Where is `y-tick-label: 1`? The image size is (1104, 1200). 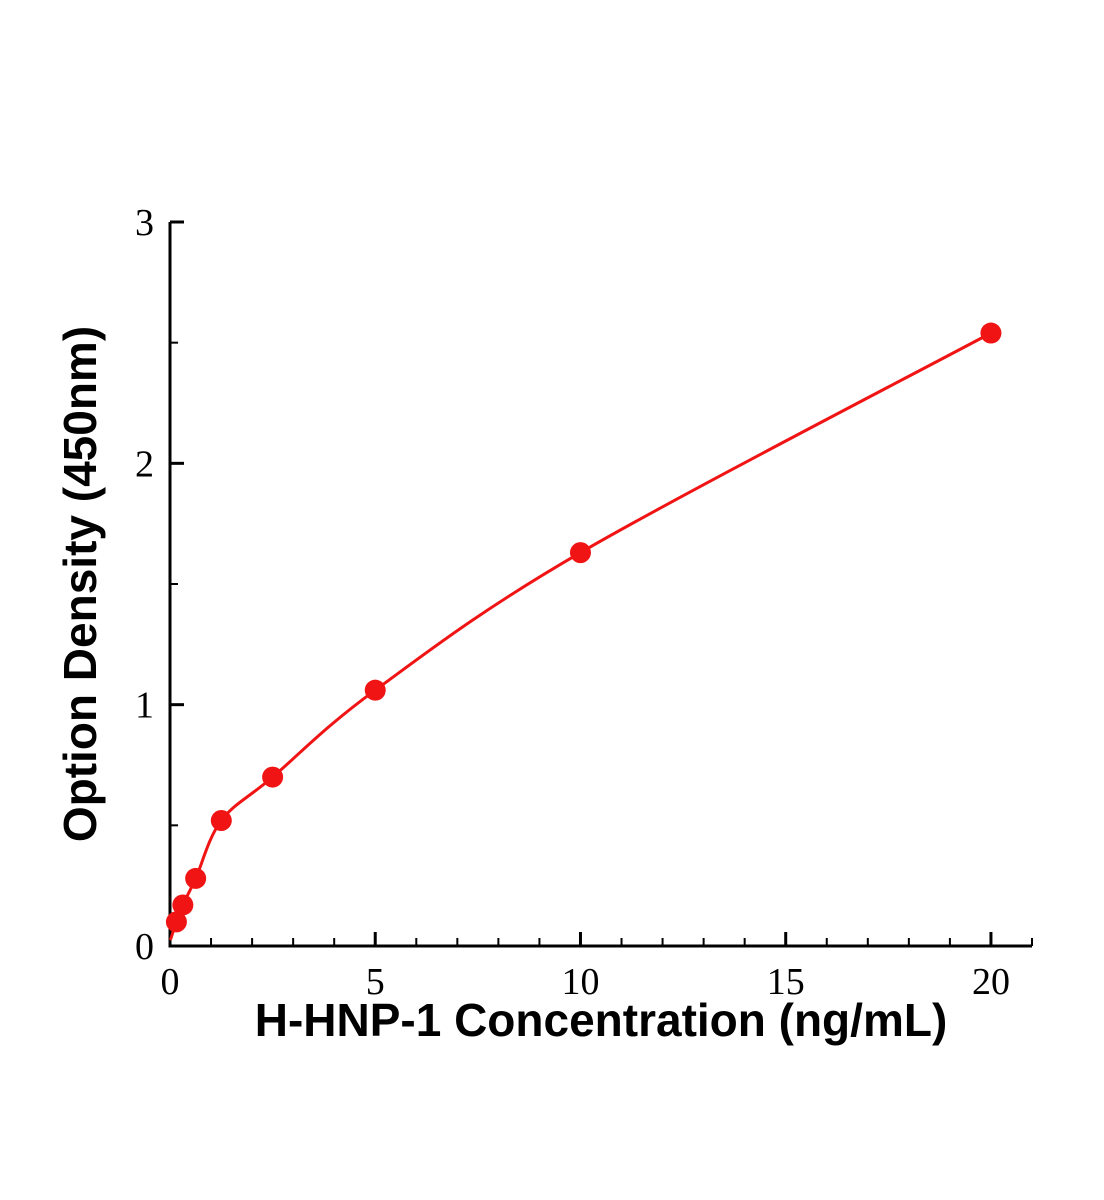
y-tick-label: 1 is located at coordinates (144, 706).